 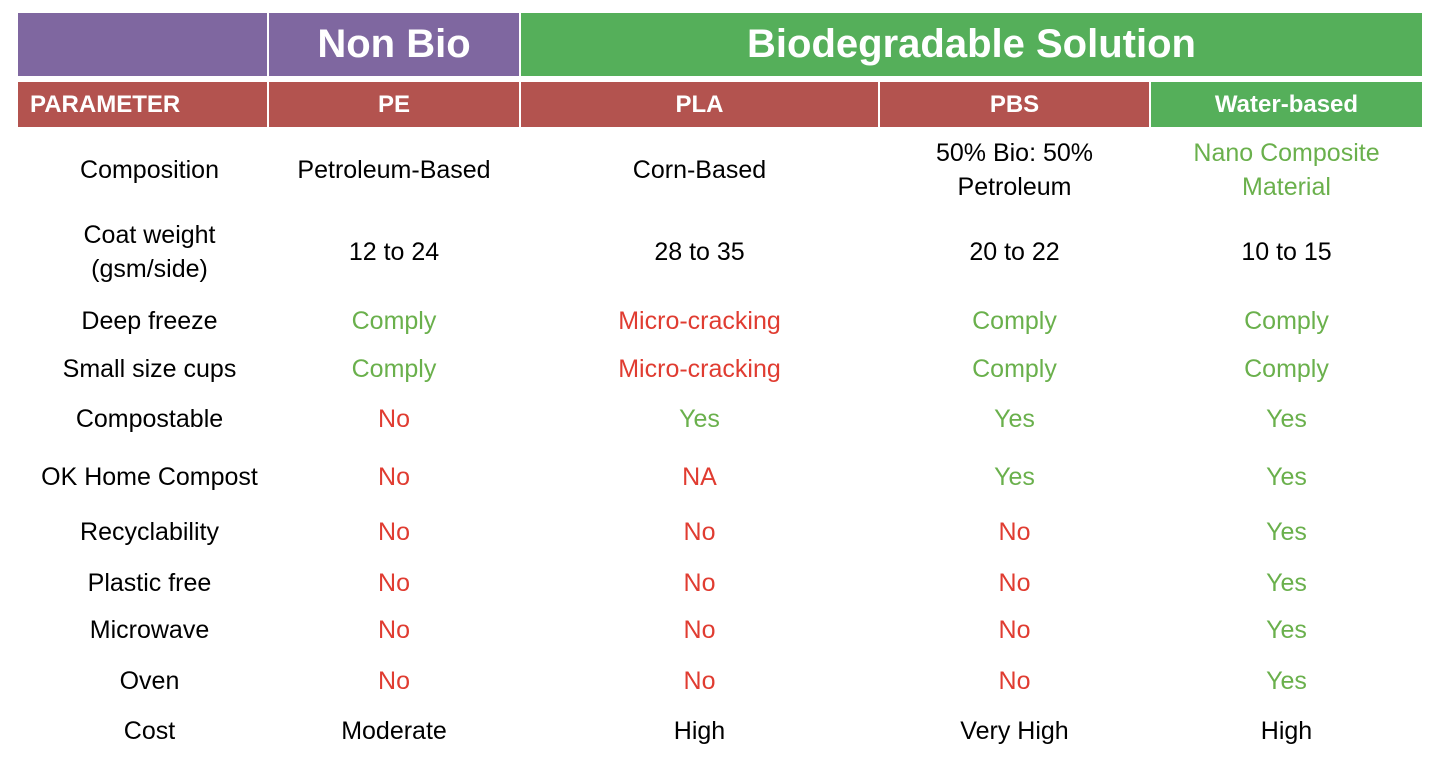 What do you see at coordinates (149, 477) in the screenshot?
I see `parameter-cell: OK Home Compost` at bounding box center [149, 477].